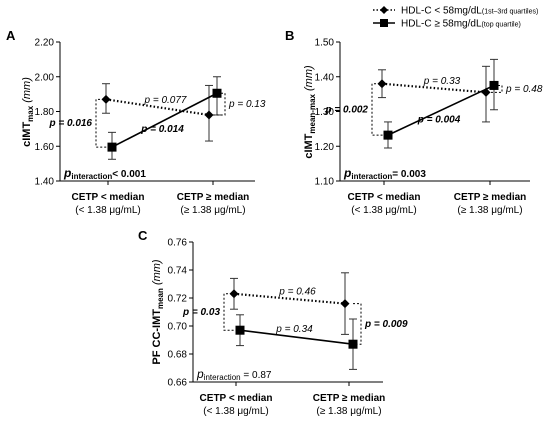 This screenshot has height=422, width=550. I want to click on right-bracket-p-value: p = 0.48, so click(524, 89).